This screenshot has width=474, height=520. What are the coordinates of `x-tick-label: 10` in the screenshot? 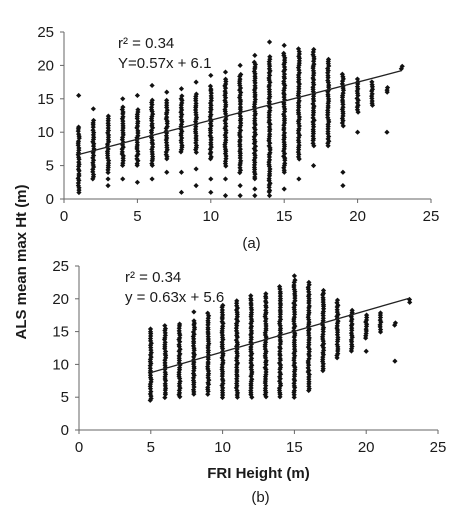 It's located at (210, 216).